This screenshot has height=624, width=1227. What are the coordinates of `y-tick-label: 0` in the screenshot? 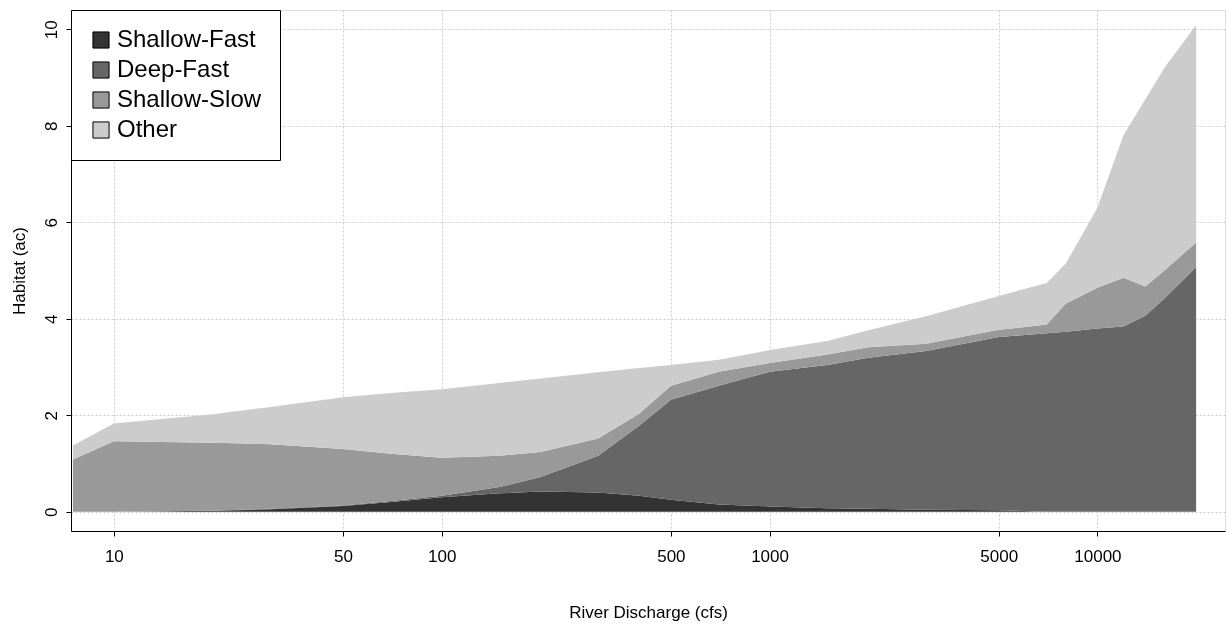 It's located at (51, 512).